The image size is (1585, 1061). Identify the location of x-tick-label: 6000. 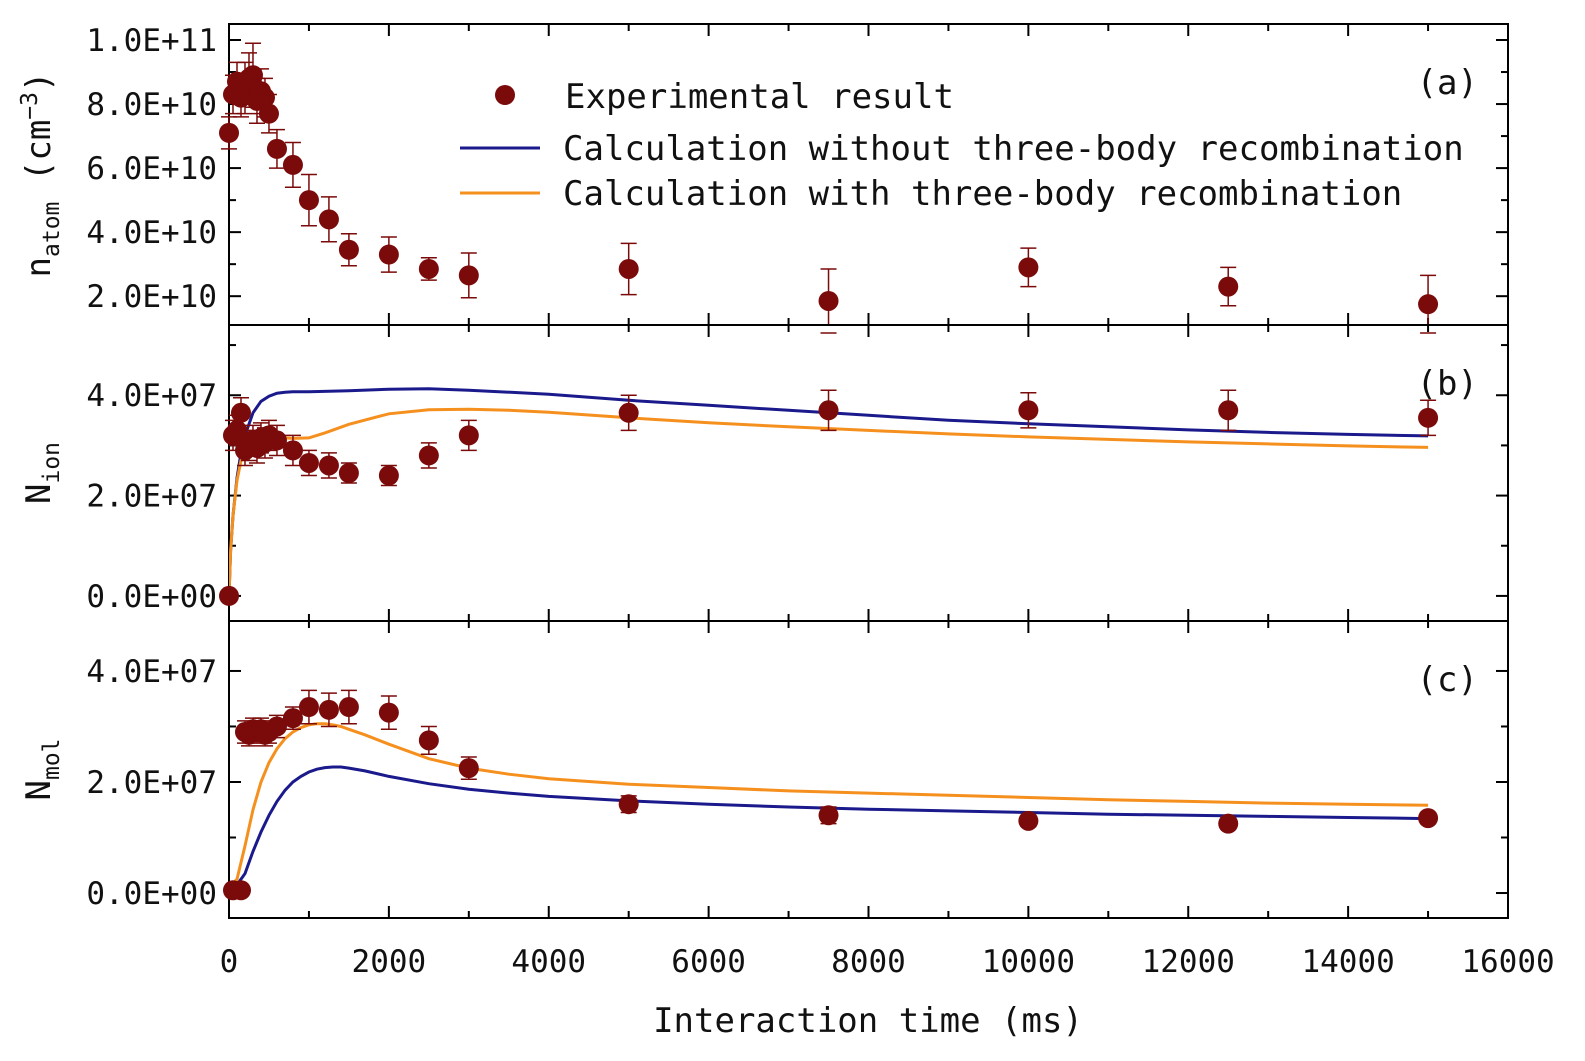
(708, 962).